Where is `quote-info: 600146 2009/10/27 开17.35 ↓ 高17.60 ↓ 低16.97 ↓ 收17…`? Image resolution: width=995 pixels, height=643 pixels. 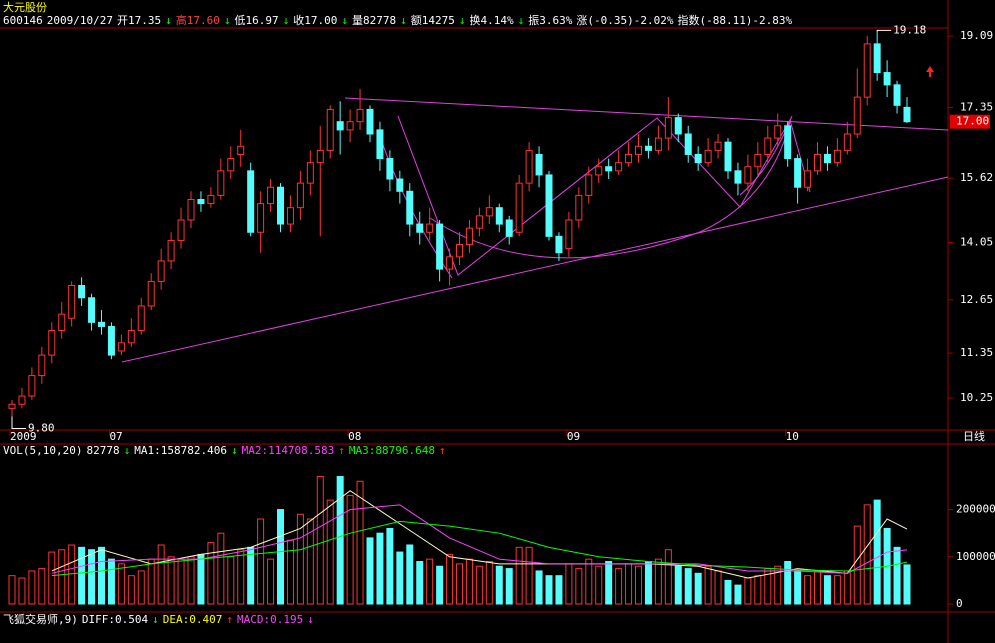
quote-info: 600146 2009/10/27 开17.35 ↓ 高17.60 ↓ 低16.97 ↓ 收17… is located at coordinates (398, 20).